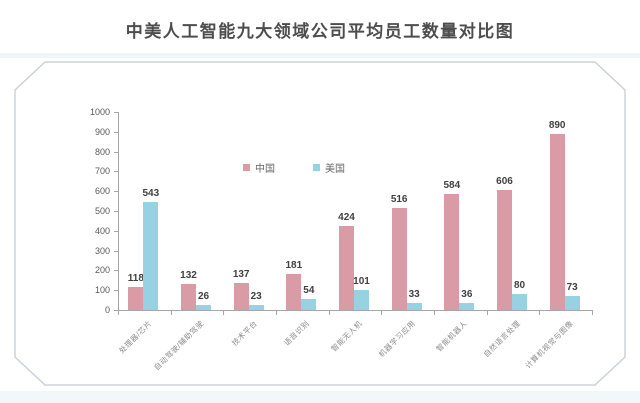 The height and width of the screenshot is (403, 640). I want to click on value-label-us: 23, so click(256, 297).